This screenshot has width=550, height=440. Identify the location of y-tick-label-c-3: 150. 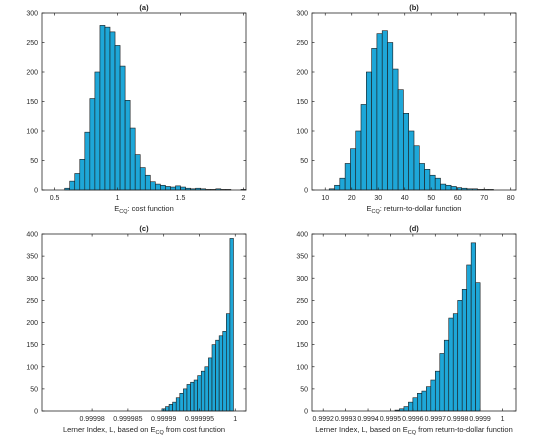
(32, 345).